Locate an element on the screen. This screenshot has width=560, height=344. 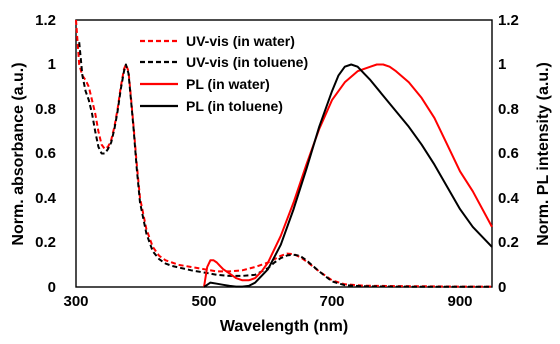
y-right-tick-label: 0.4 is located at coordinates (509, 198).